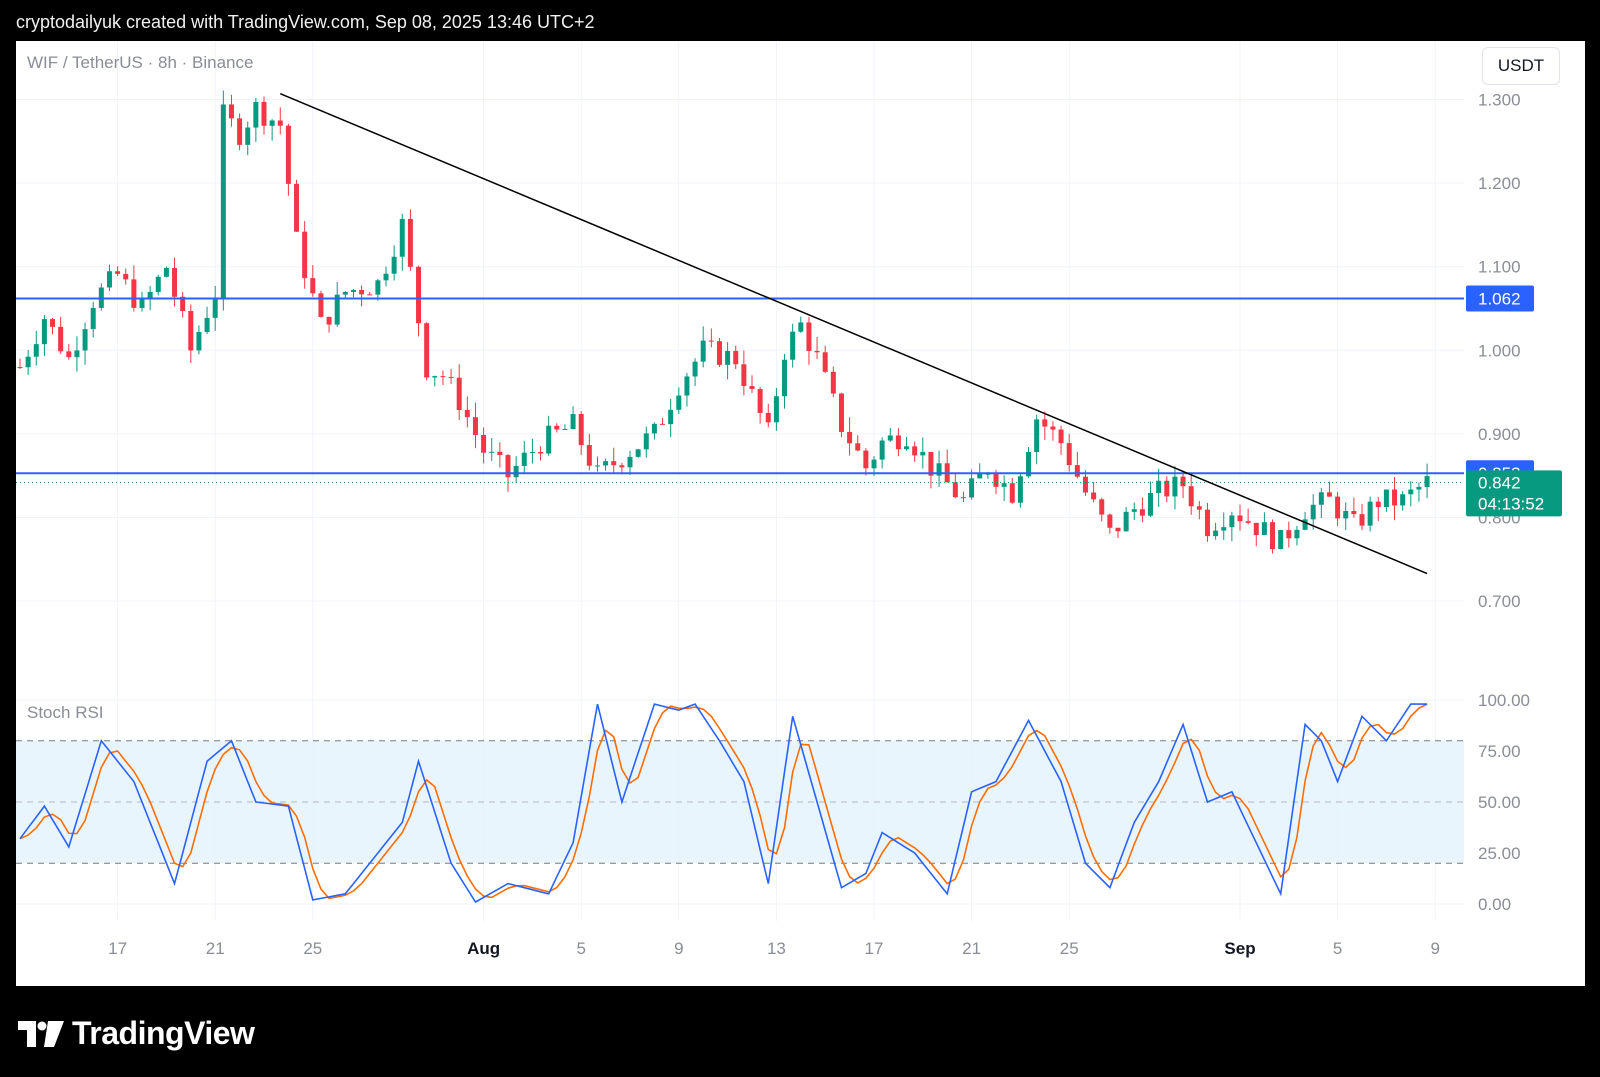 This screenshot has height=1077, width=1600. What do you see at coordinates (1494, 904) in the screenshot?
I see `stoch-tick-label: 0.00` at bounding box center [1494, 904].